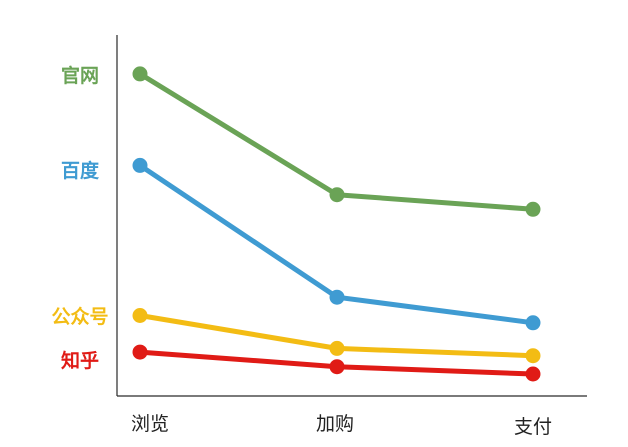  I want to click on series-zhihu, so click(336, 363).